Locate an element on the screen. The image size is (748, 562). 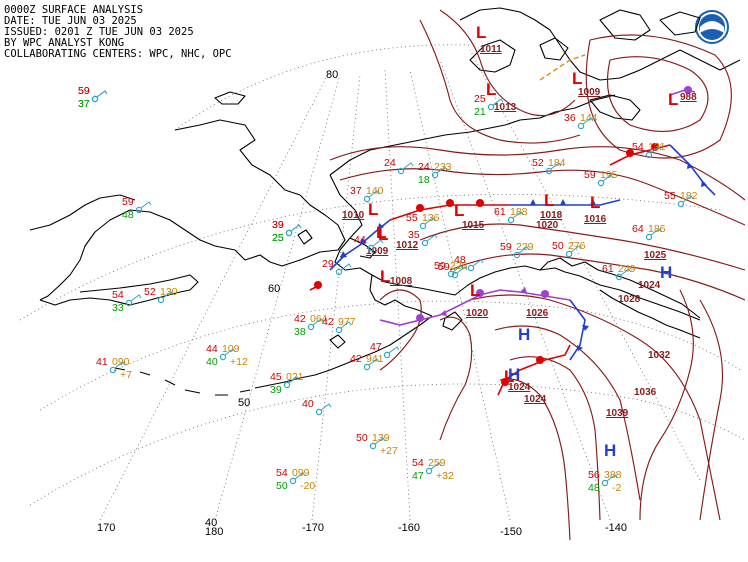
lon-label-180: 180 is located at coordinates (214, 532).